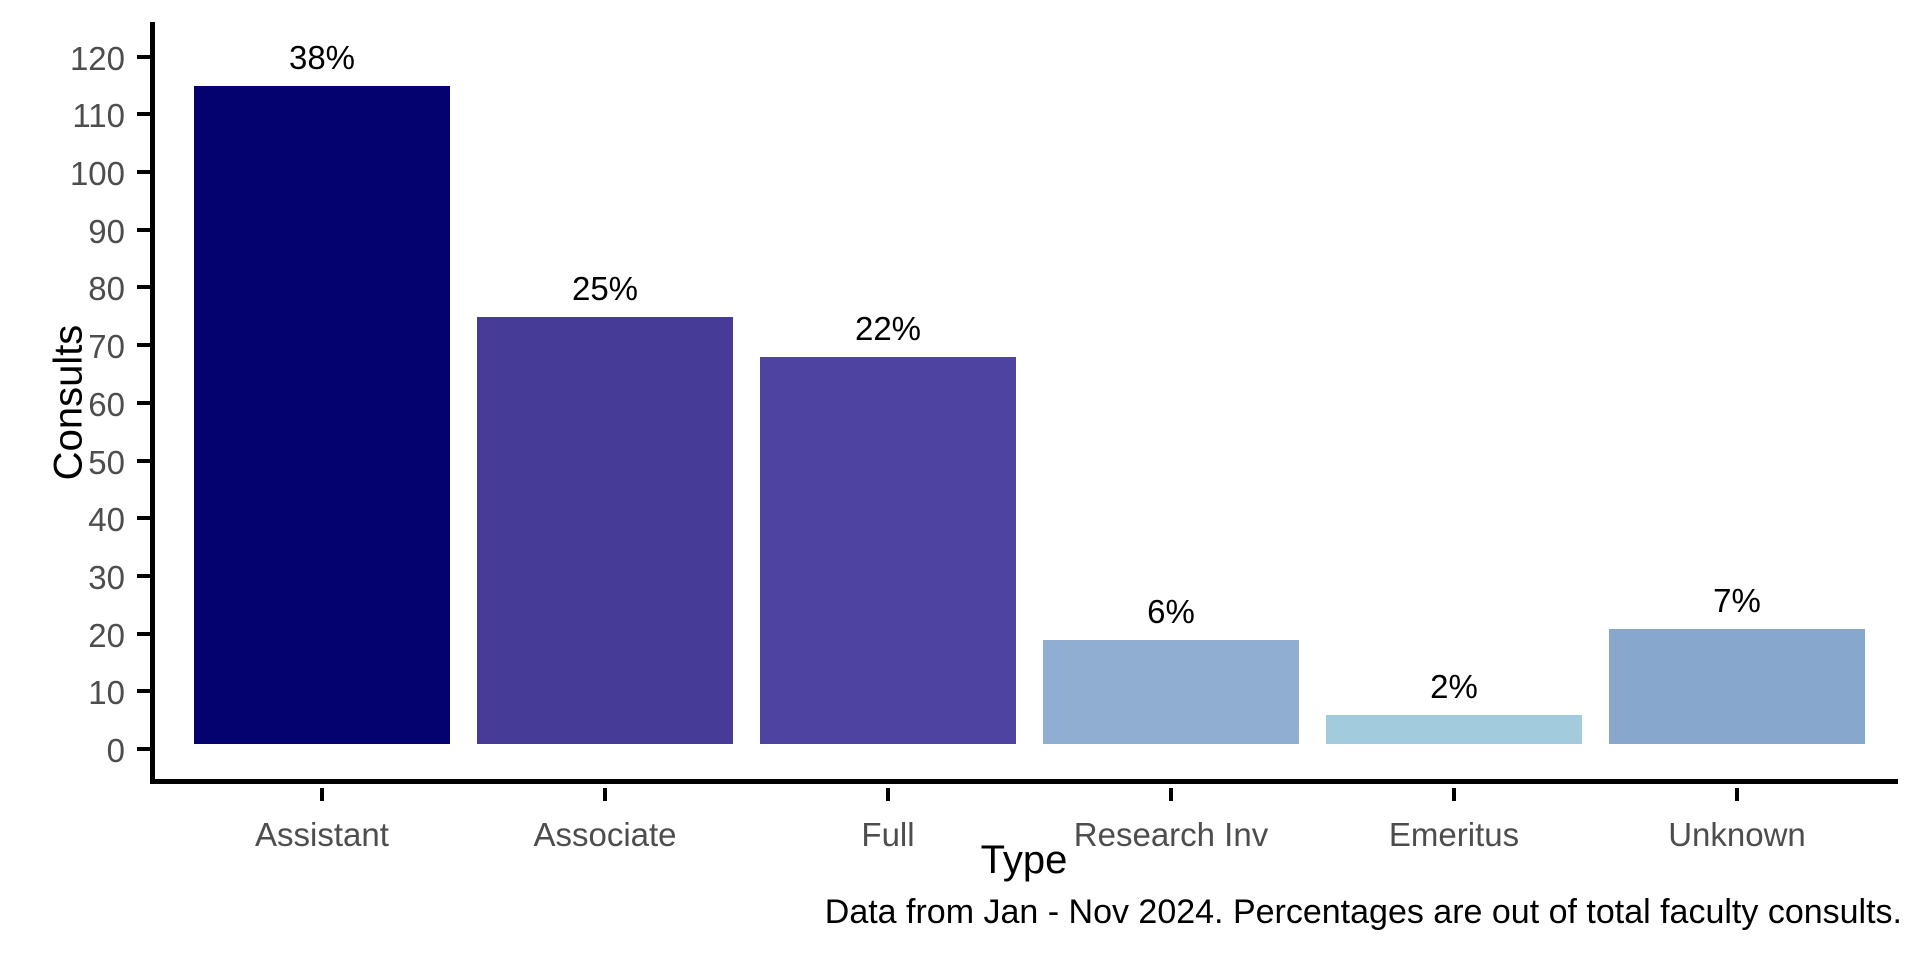 This screenshot has width=1920, height=960. What do you see at coordinates (106, 635) in the screenshot?
I see `y-tick-label: 20` at bounding box center [106, 635].